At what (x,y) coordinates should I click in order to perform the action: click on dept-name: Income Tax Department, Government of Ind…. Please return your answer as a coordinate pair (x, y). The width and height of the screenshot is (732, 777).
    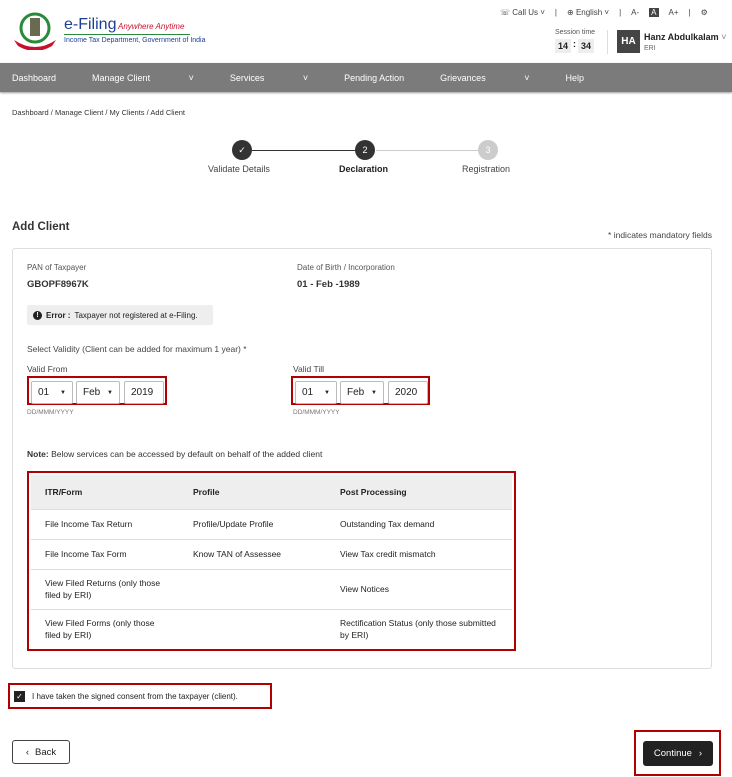
    Looking at the image, I should click on (135, 40).